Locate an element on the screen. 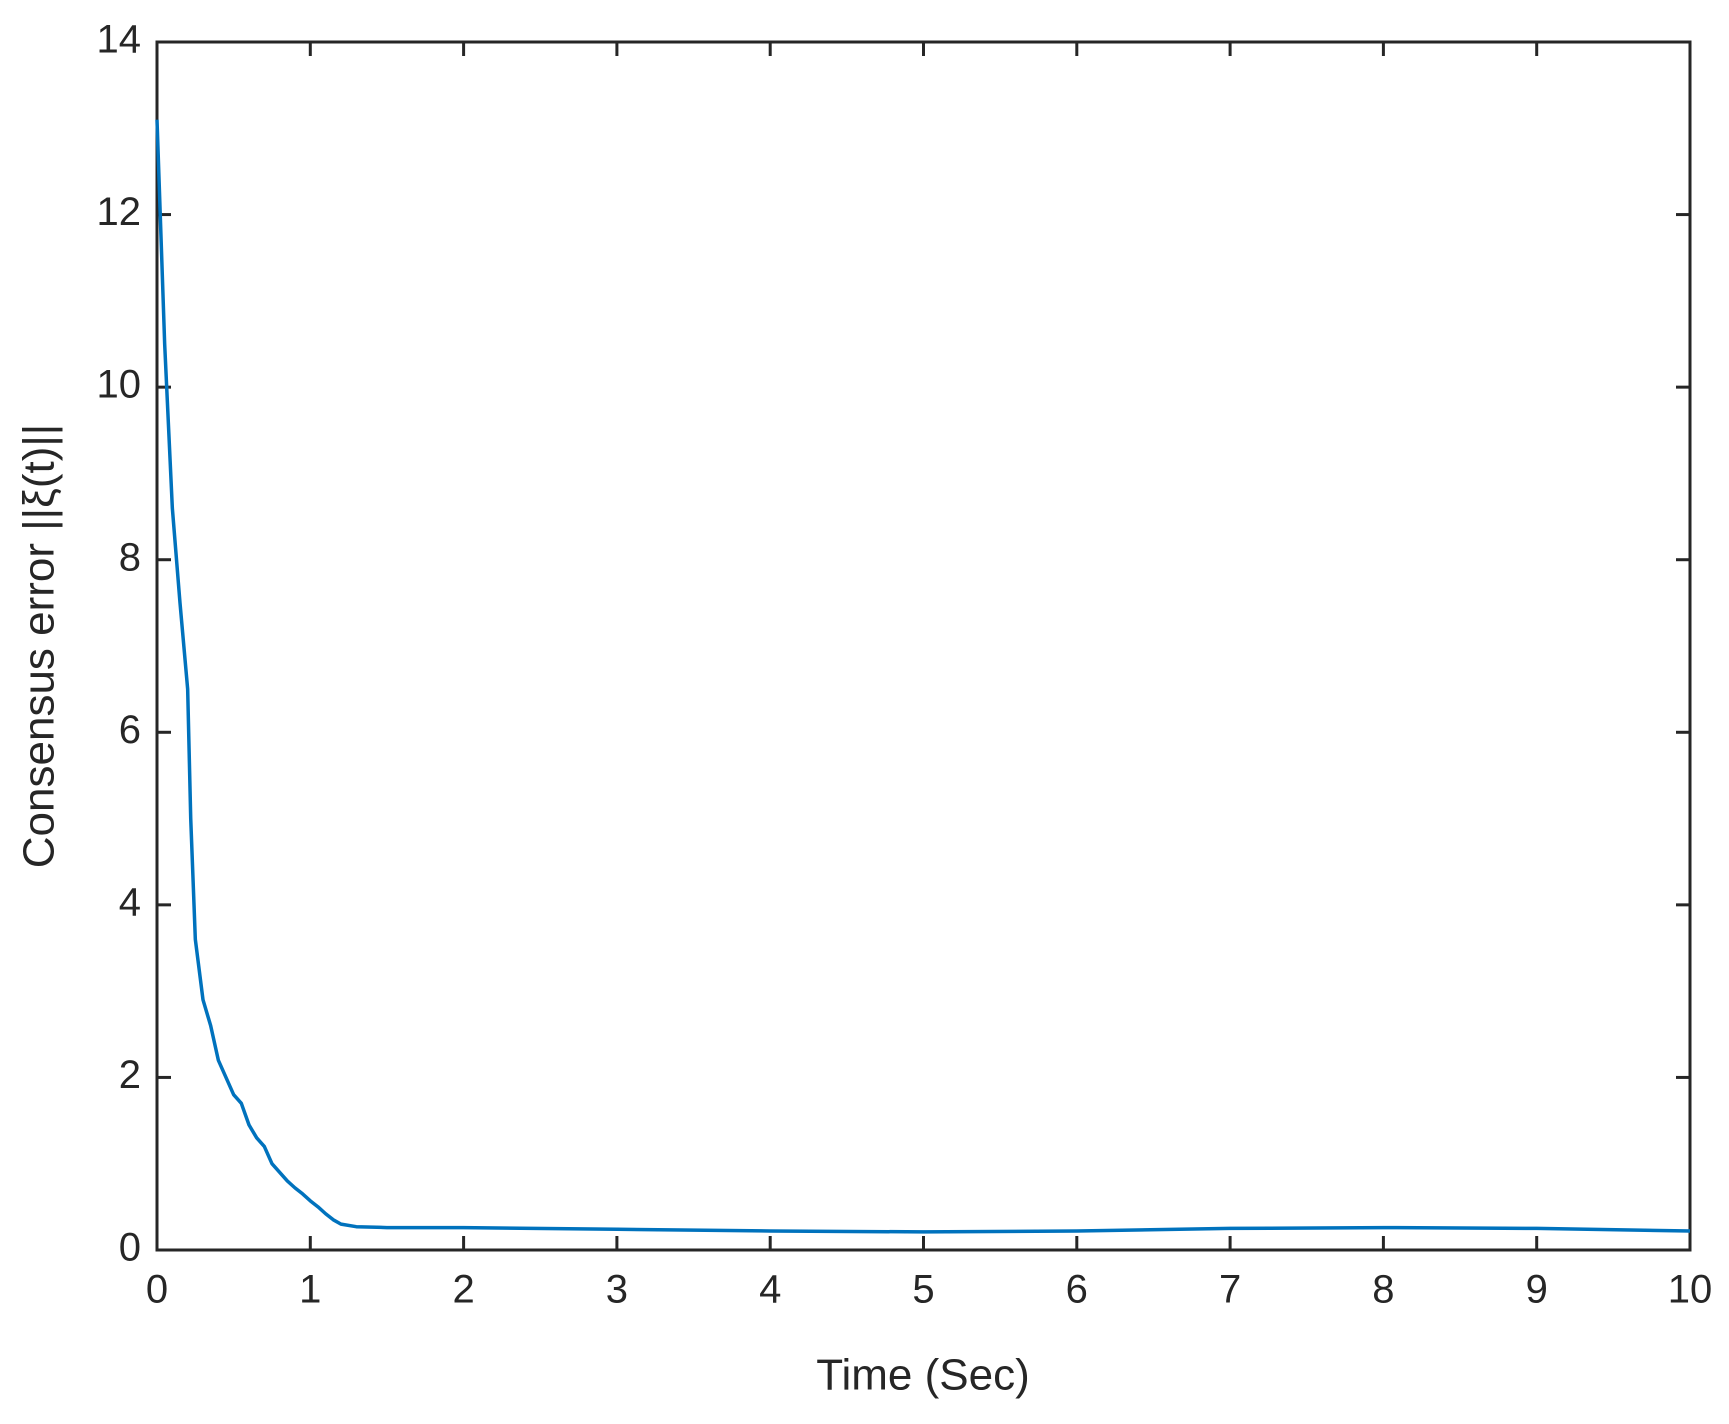 Image resolution: width=1729 pixels, height=1424 pixels. y-tick-label: 10 is located at coordinates (119, 385).